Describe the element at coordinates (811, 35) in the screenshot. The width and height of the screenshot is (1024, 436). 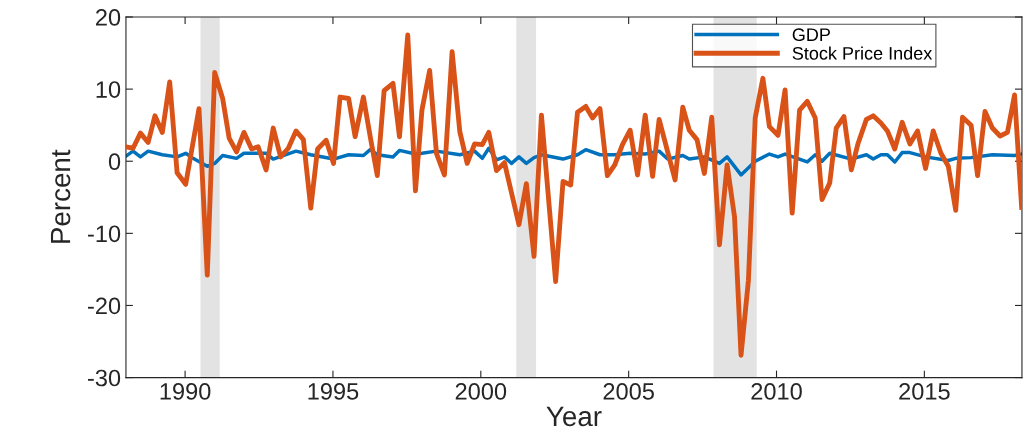
I see `legend-label: GDP` at that location.